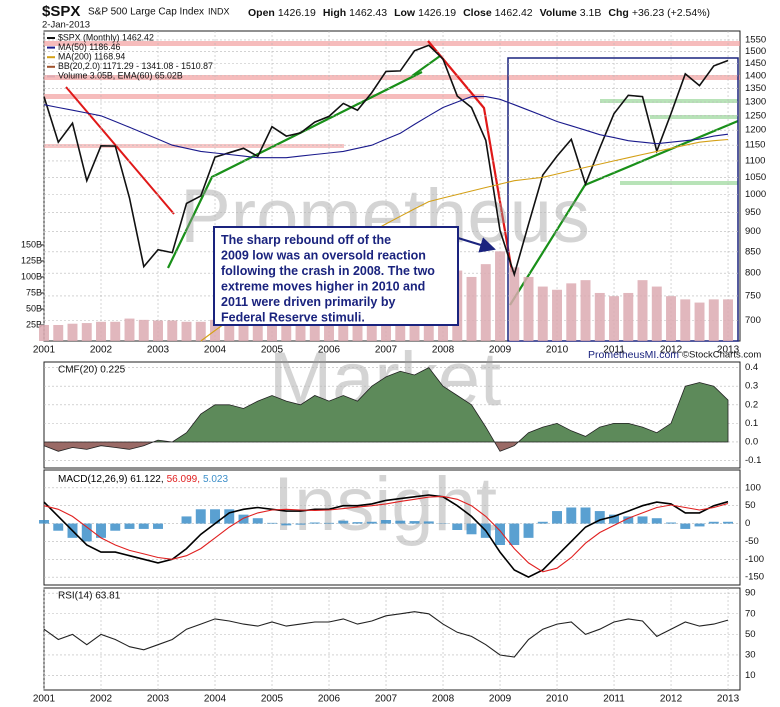 The height and width of the screenshot is (707, 780). What do you see at coordinates (31, 244) in the screenshot?
I see `y2-tick-label: 150B` at bounding box center [31, 244].